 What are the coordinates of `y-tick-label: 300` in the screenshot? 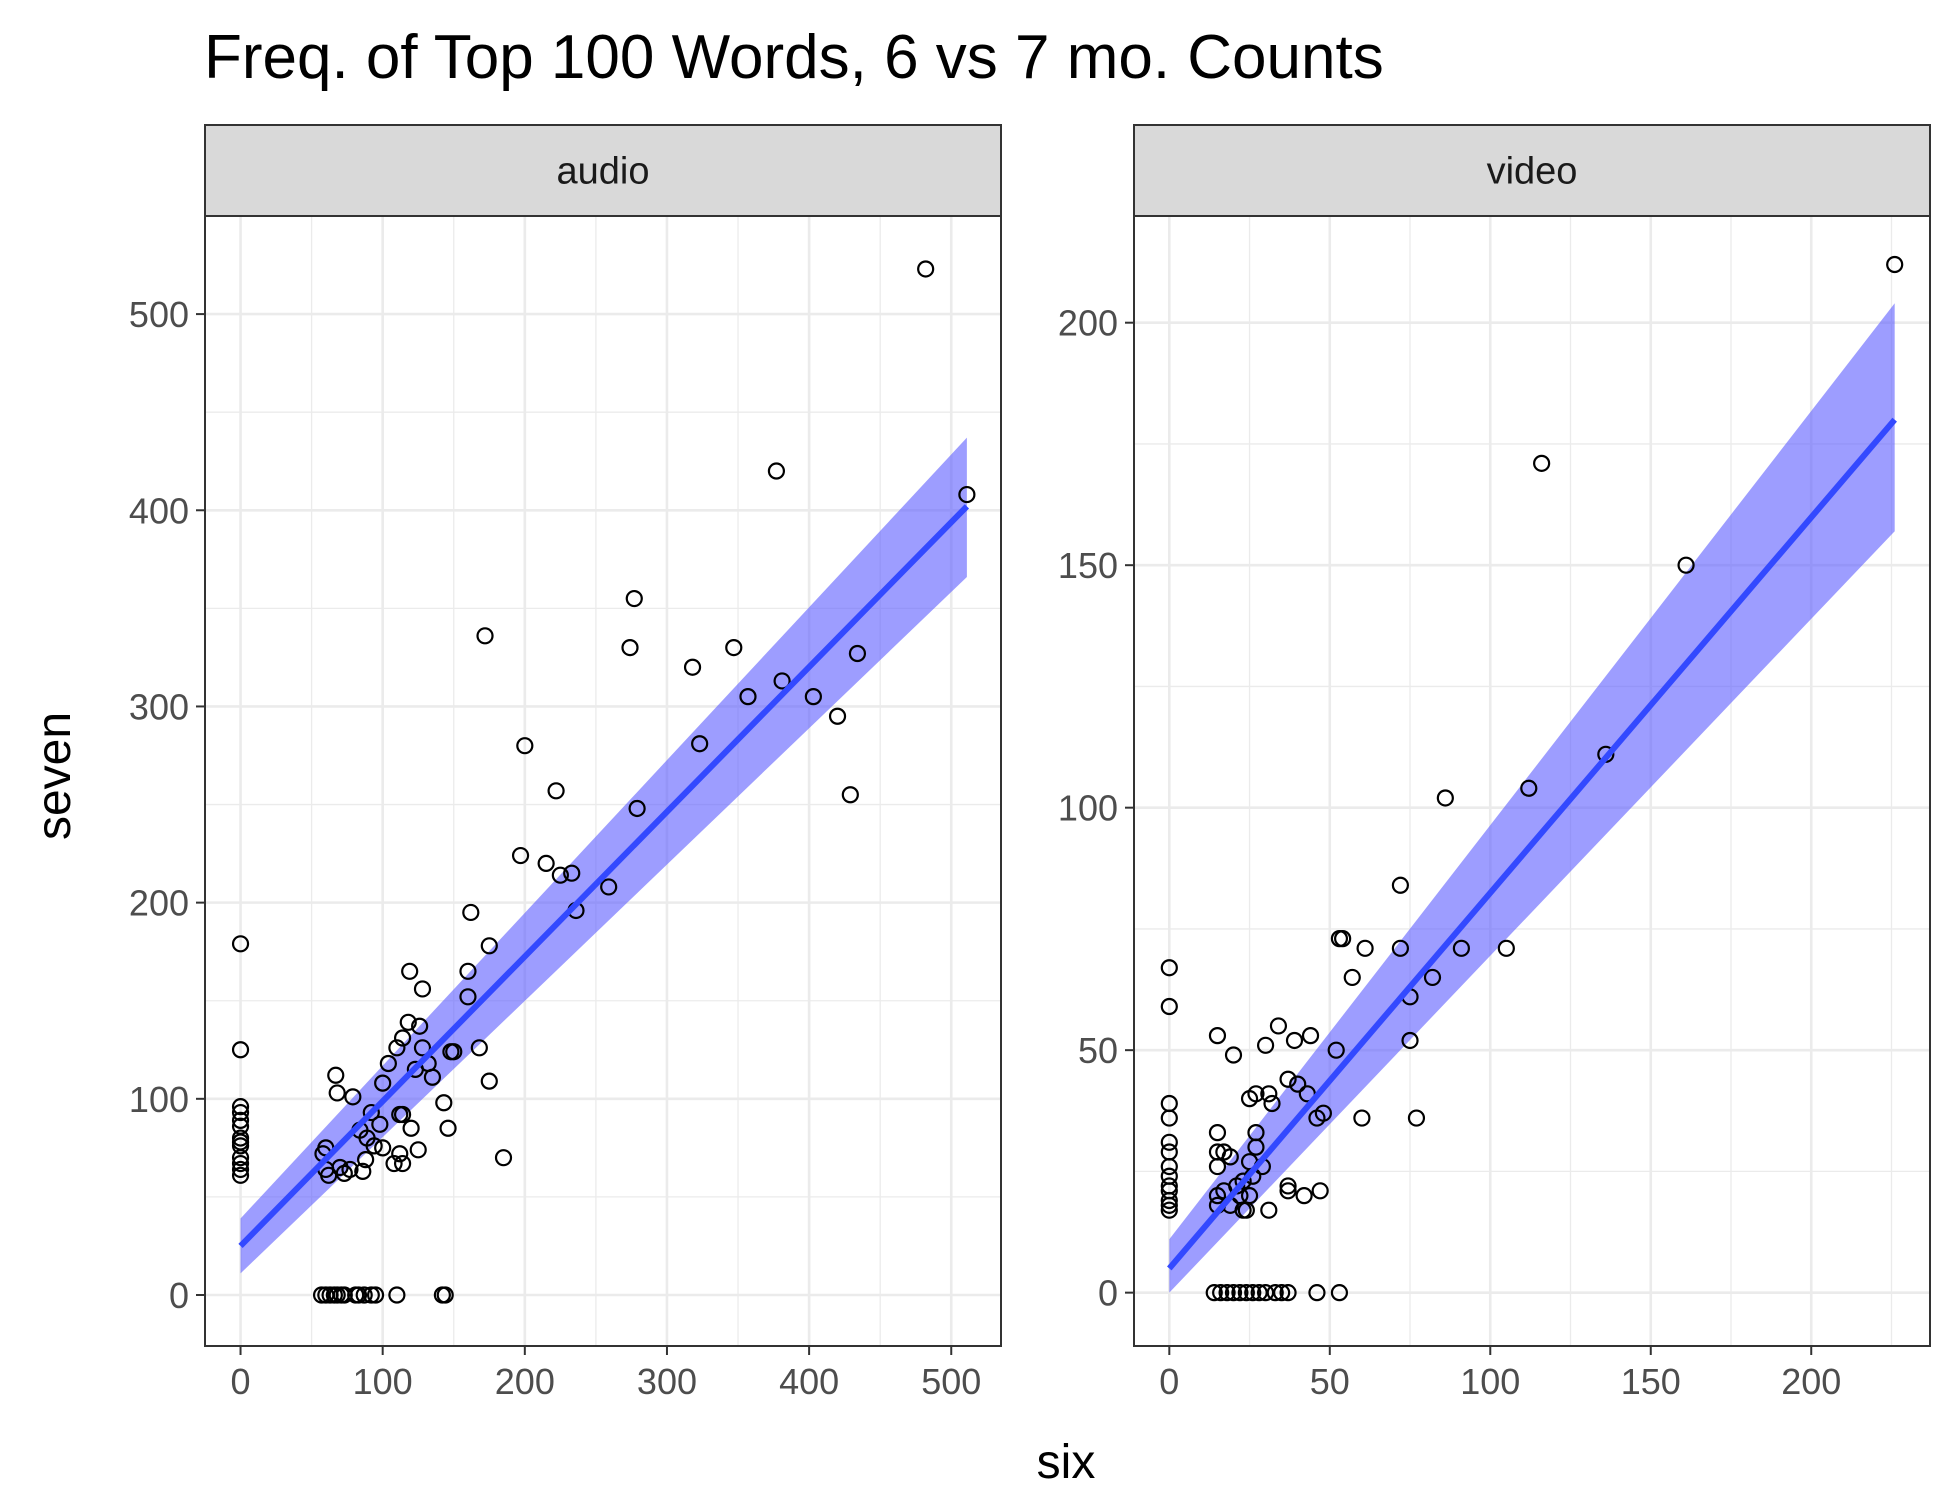 It's located at (159, 706).